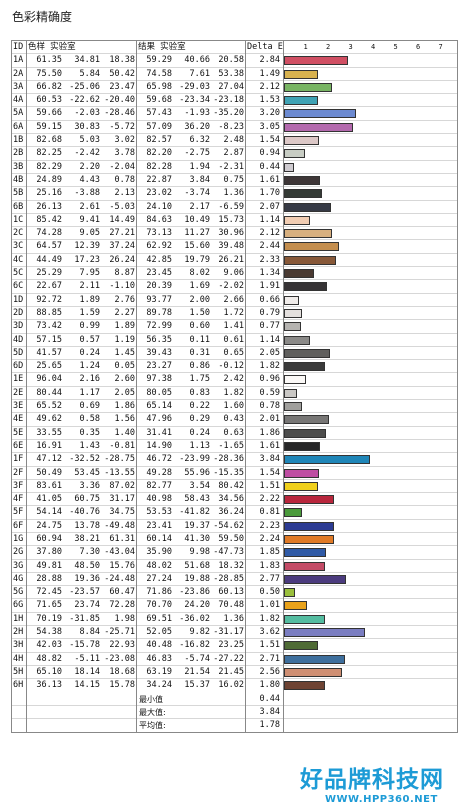  What do you see at coordinates (159, 233) in the screenshot?
I see `result-lab-value: 73.13` at bounding box center [159, 233].